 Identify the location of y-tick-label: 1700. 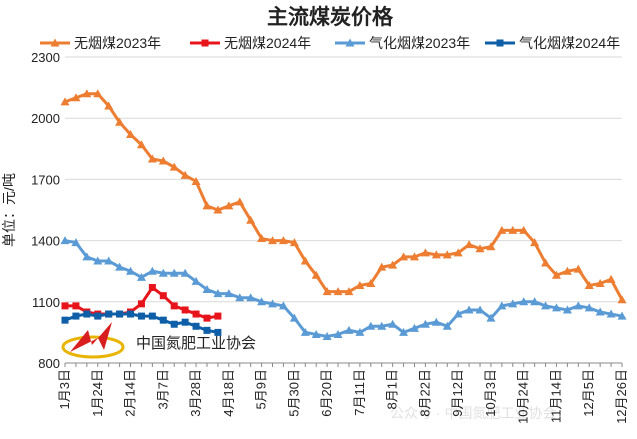
(45, 179).